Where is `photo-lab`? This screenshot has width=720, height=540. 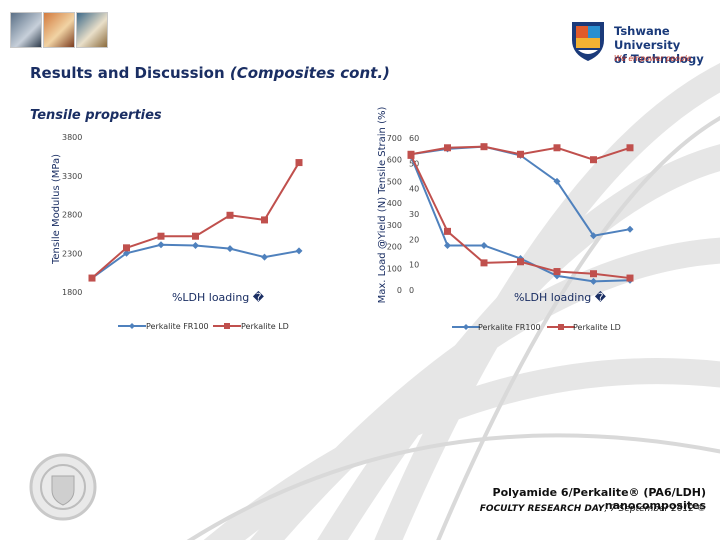
photo-lab is located at coordinates (92, 30).